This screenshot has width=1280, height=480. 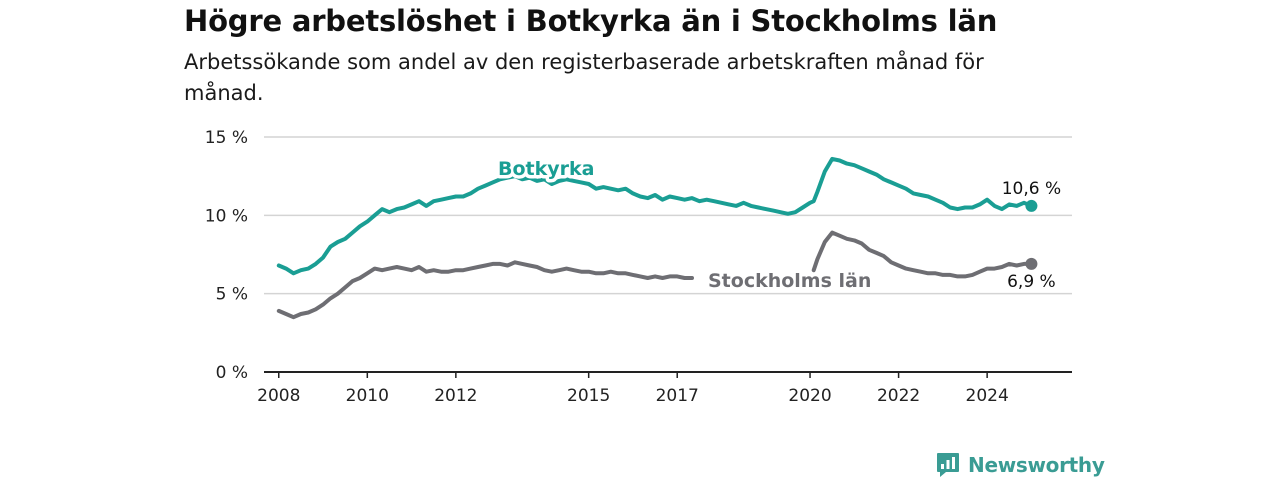 What do you see at coordinates (987, 396) in the screenshot?
I see `x-tick-label: 2024` at bounding box center [987, 396].